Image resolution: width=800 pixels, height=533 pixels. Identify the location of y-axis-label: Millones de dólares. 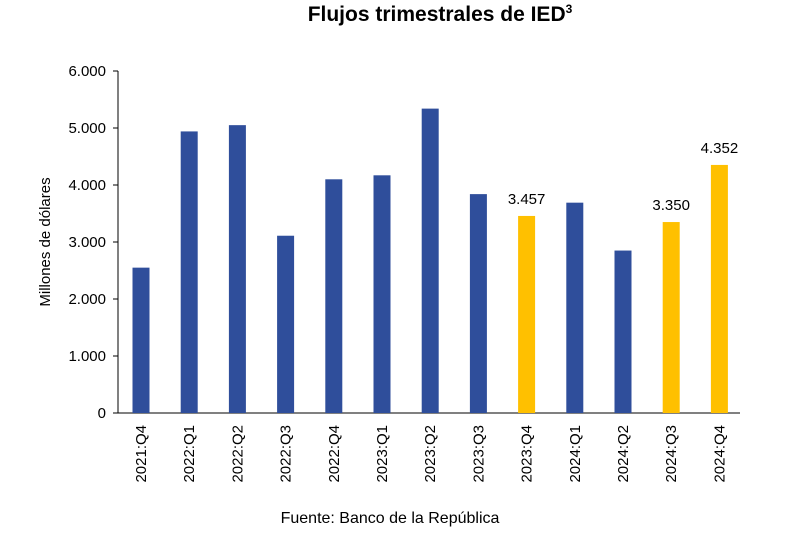
(45, 241).